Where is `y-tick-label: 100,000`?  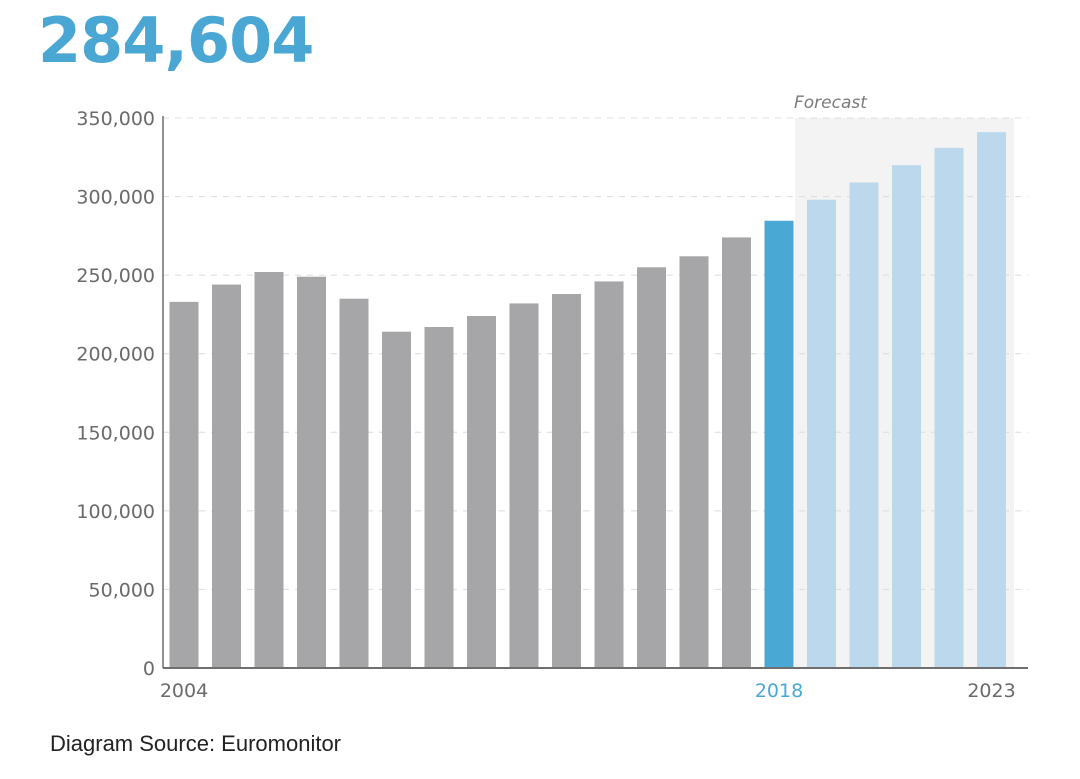 y-tick-label: 100,000 is located at coordinates (115, 512).